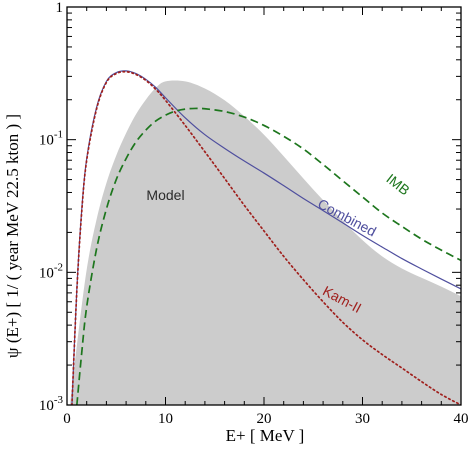 This screenshot has height=449, width=471. I want to click on x-tick-label: 10, so click(165, 419).